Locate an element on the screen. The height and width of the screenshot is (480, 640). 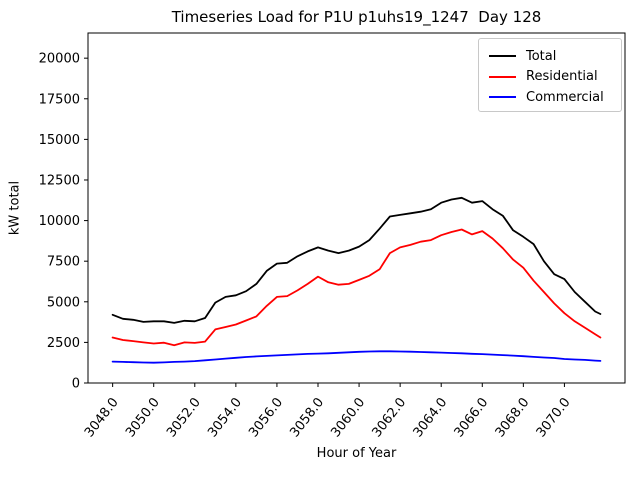
x-tick-label: 3064.0 is located at coordinates (431, 417).